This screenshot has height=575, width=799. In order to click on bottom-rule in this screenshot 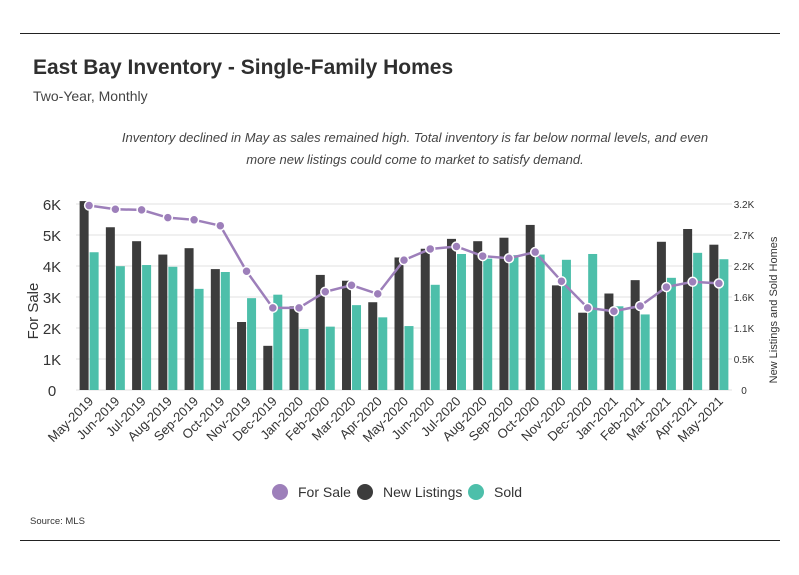, I will do `click(400, 540)`.